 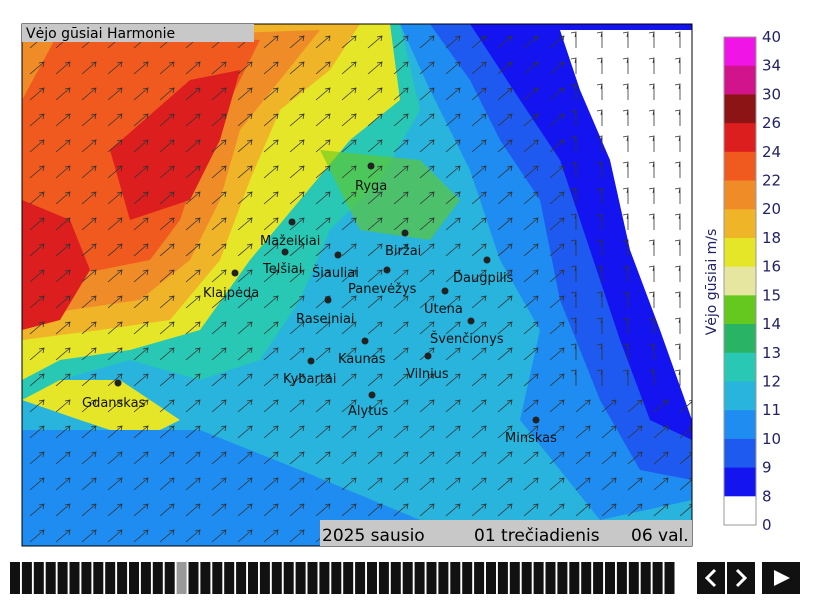 I want to click on next-button, so click(x=741, y=578).